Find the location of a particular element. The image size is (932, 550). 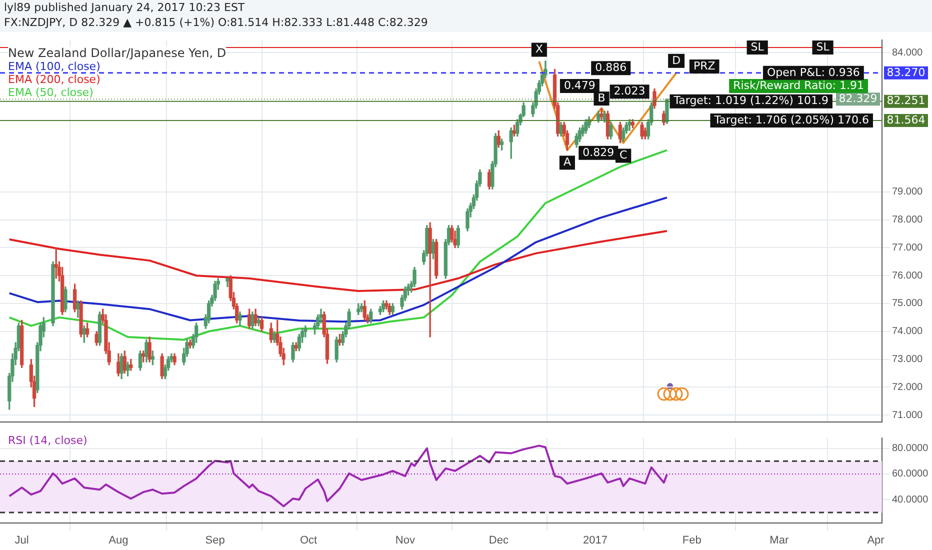

x-tick-label: Aug is located at coordinates (118, 540).